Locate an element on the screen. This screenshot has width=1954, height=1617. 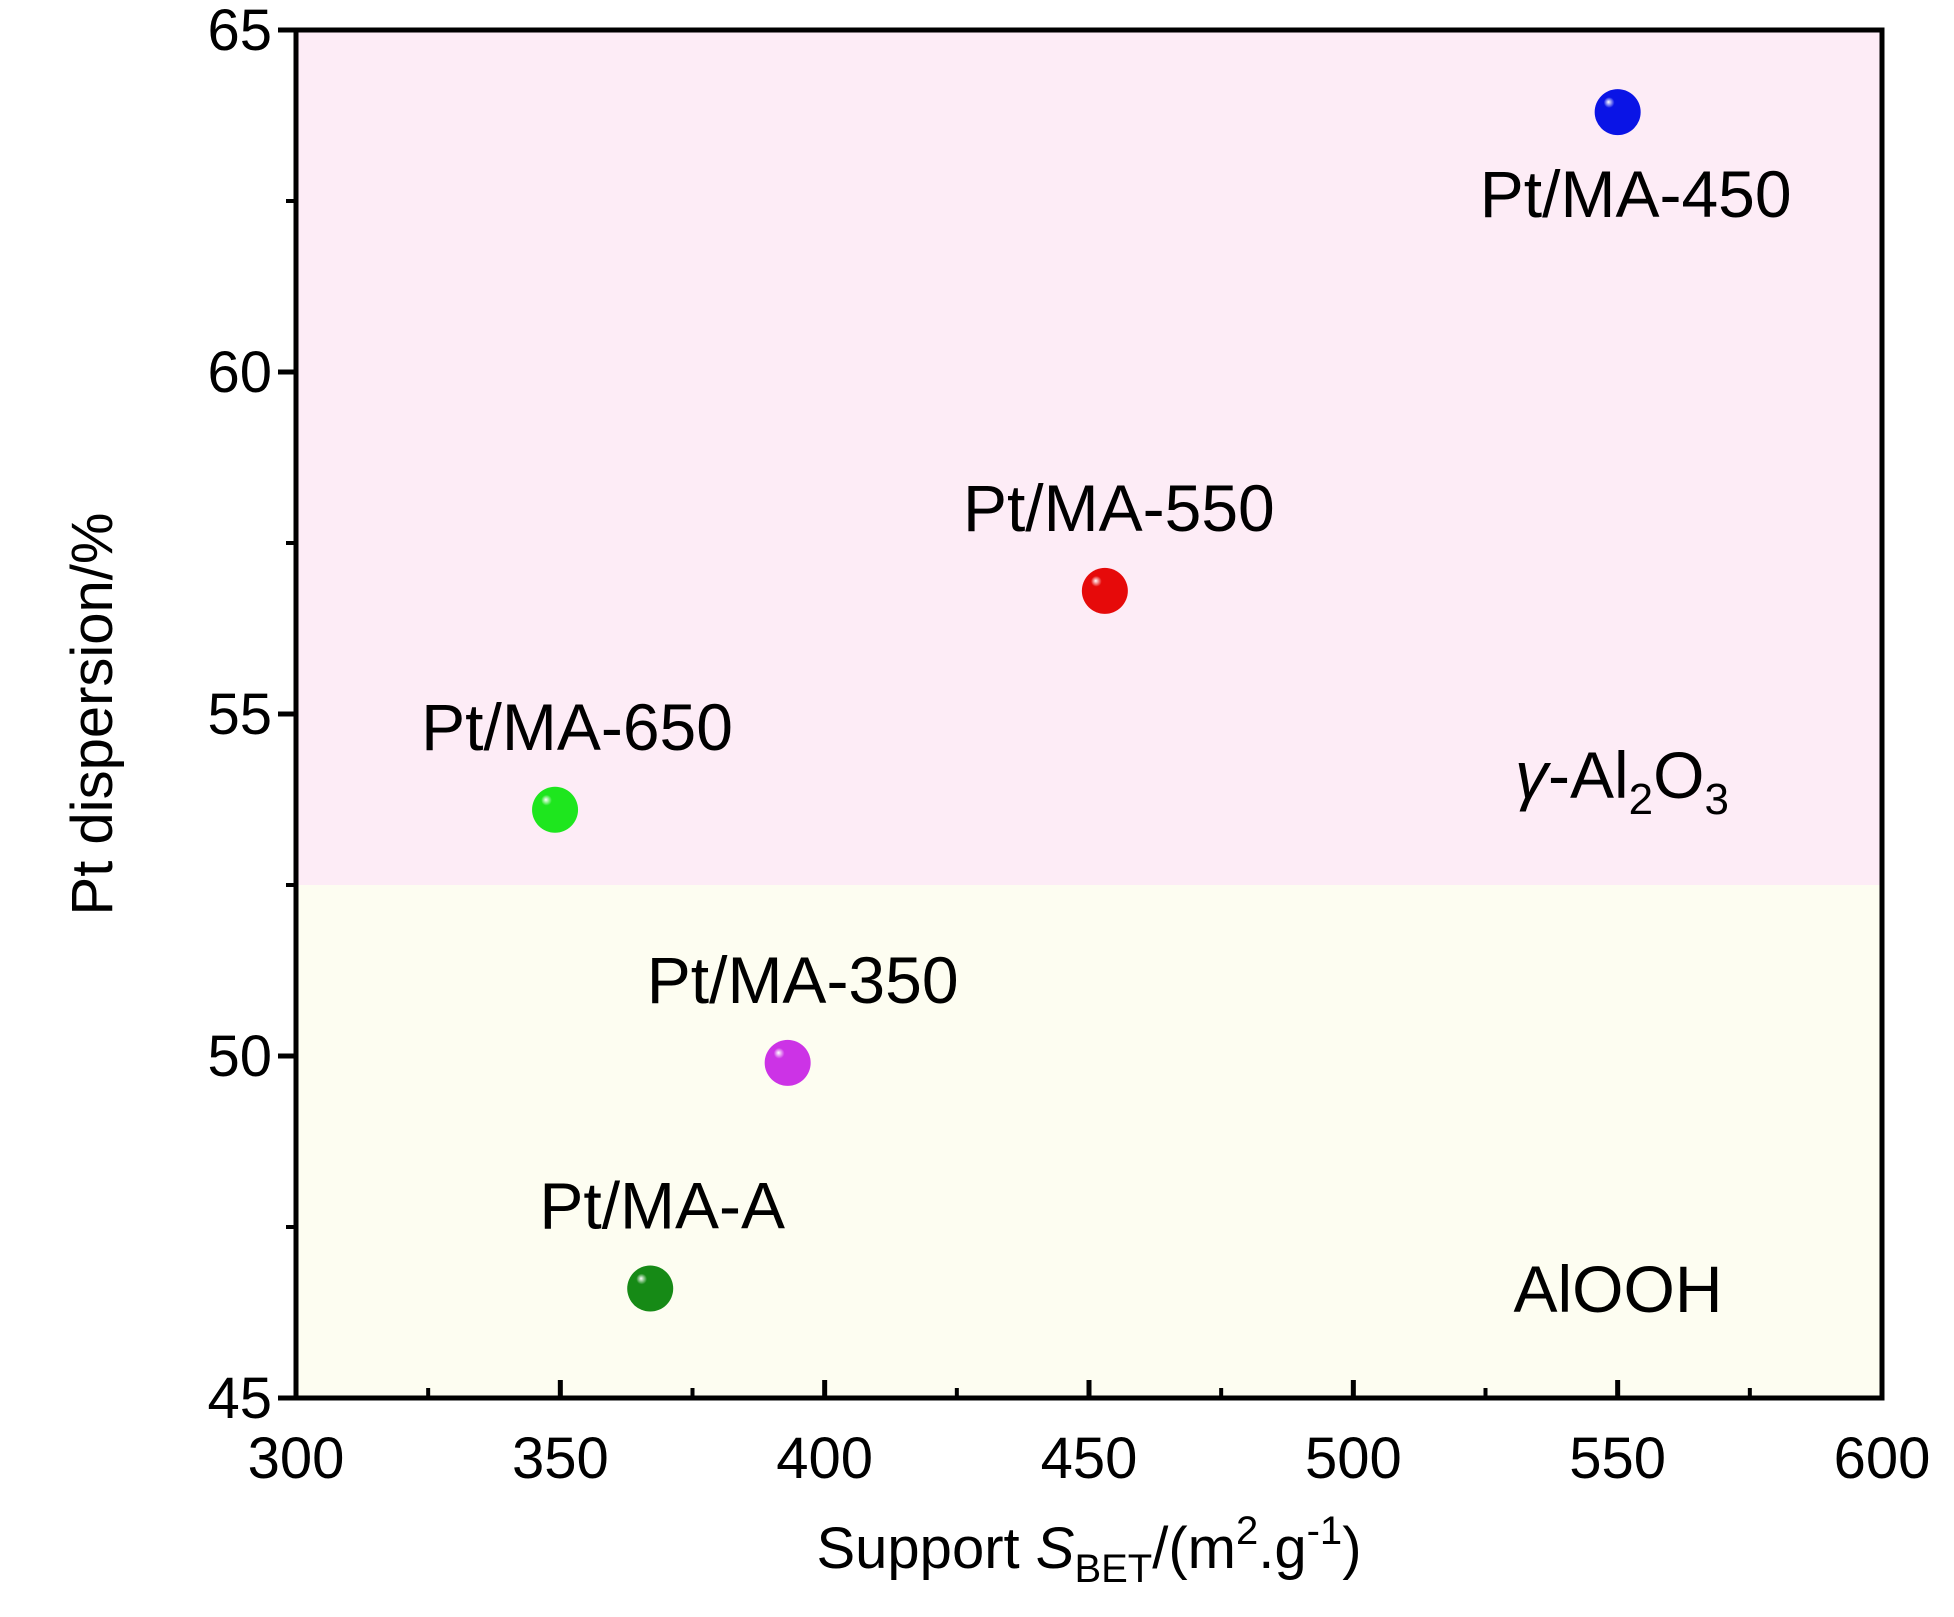
point-label: Pt/MA-550 is located at coordinates (1119, 508).